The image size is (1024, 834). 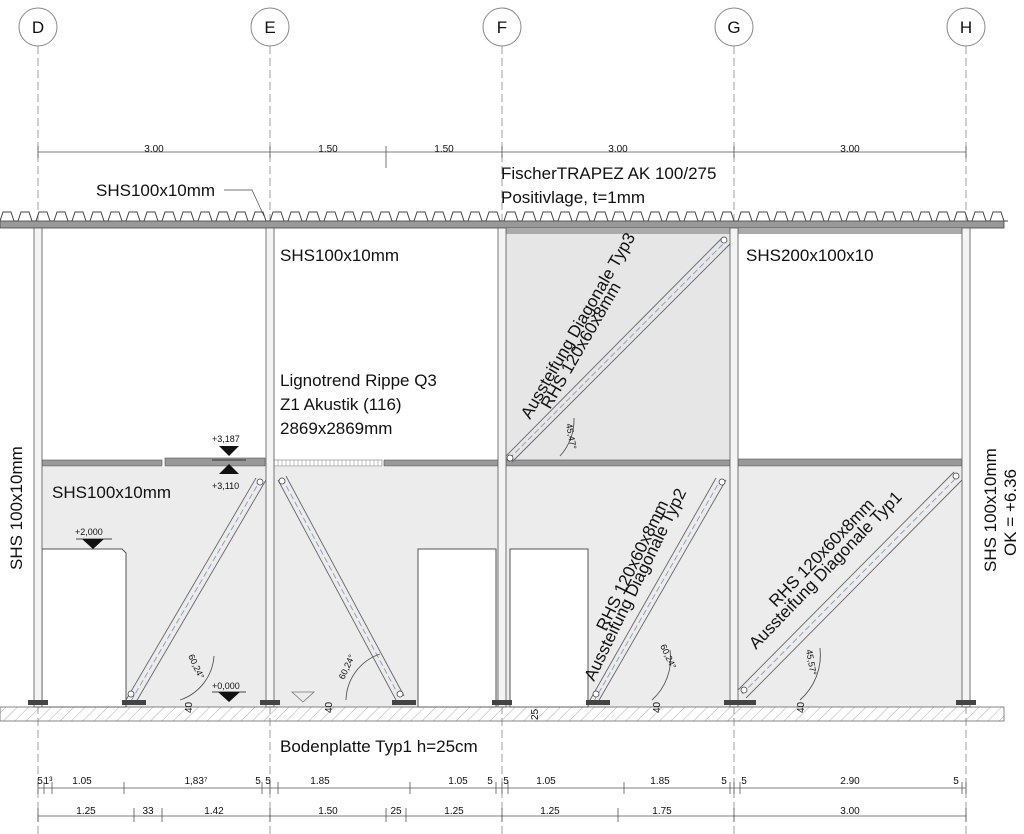 I want to click on dim-bottom-2-1: 33, so click(x=148, y=811).